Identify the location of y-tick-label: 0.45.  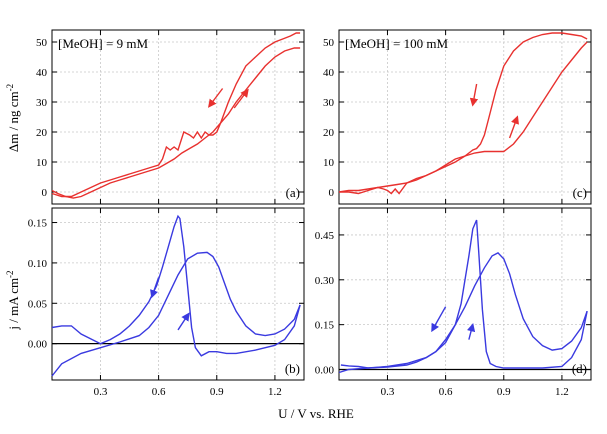
(325, 236).